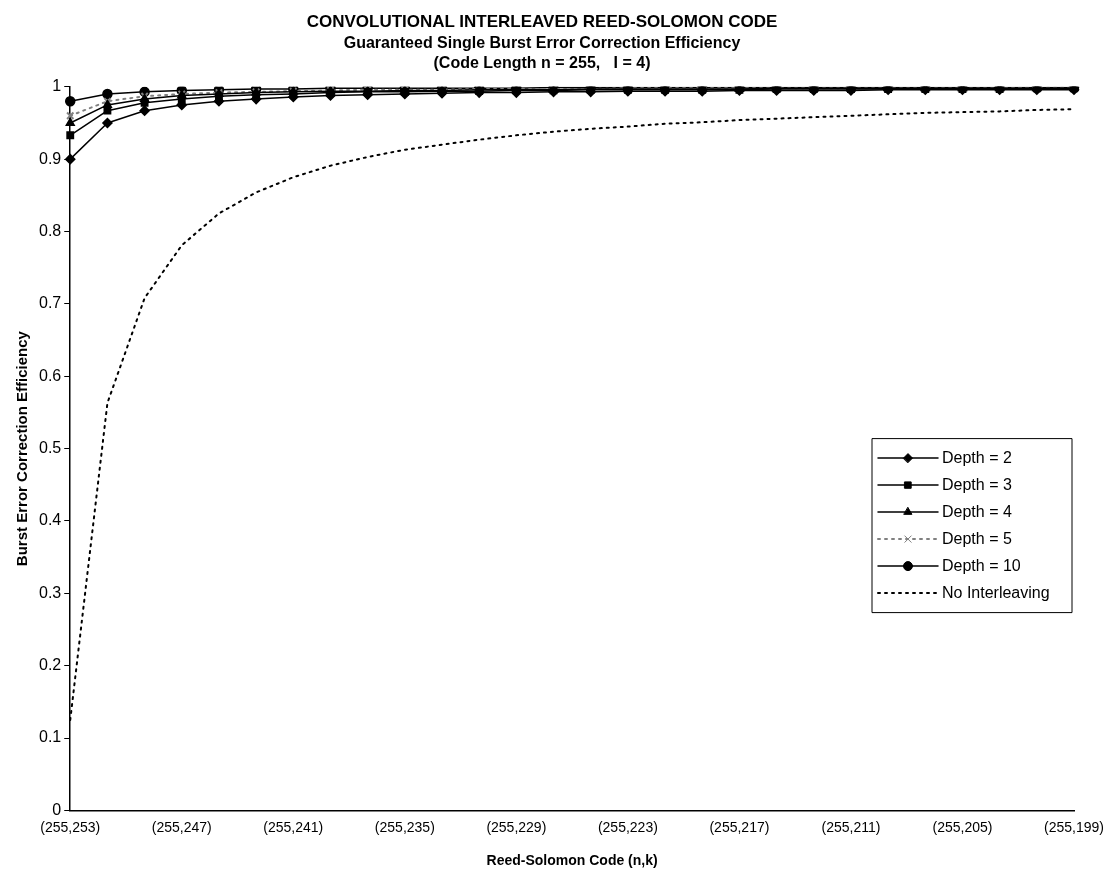  What do you see at coordinates (977, 457) in the screenshot?
I see `legend-label: Depth = 2` at bounding box center [977, 457].